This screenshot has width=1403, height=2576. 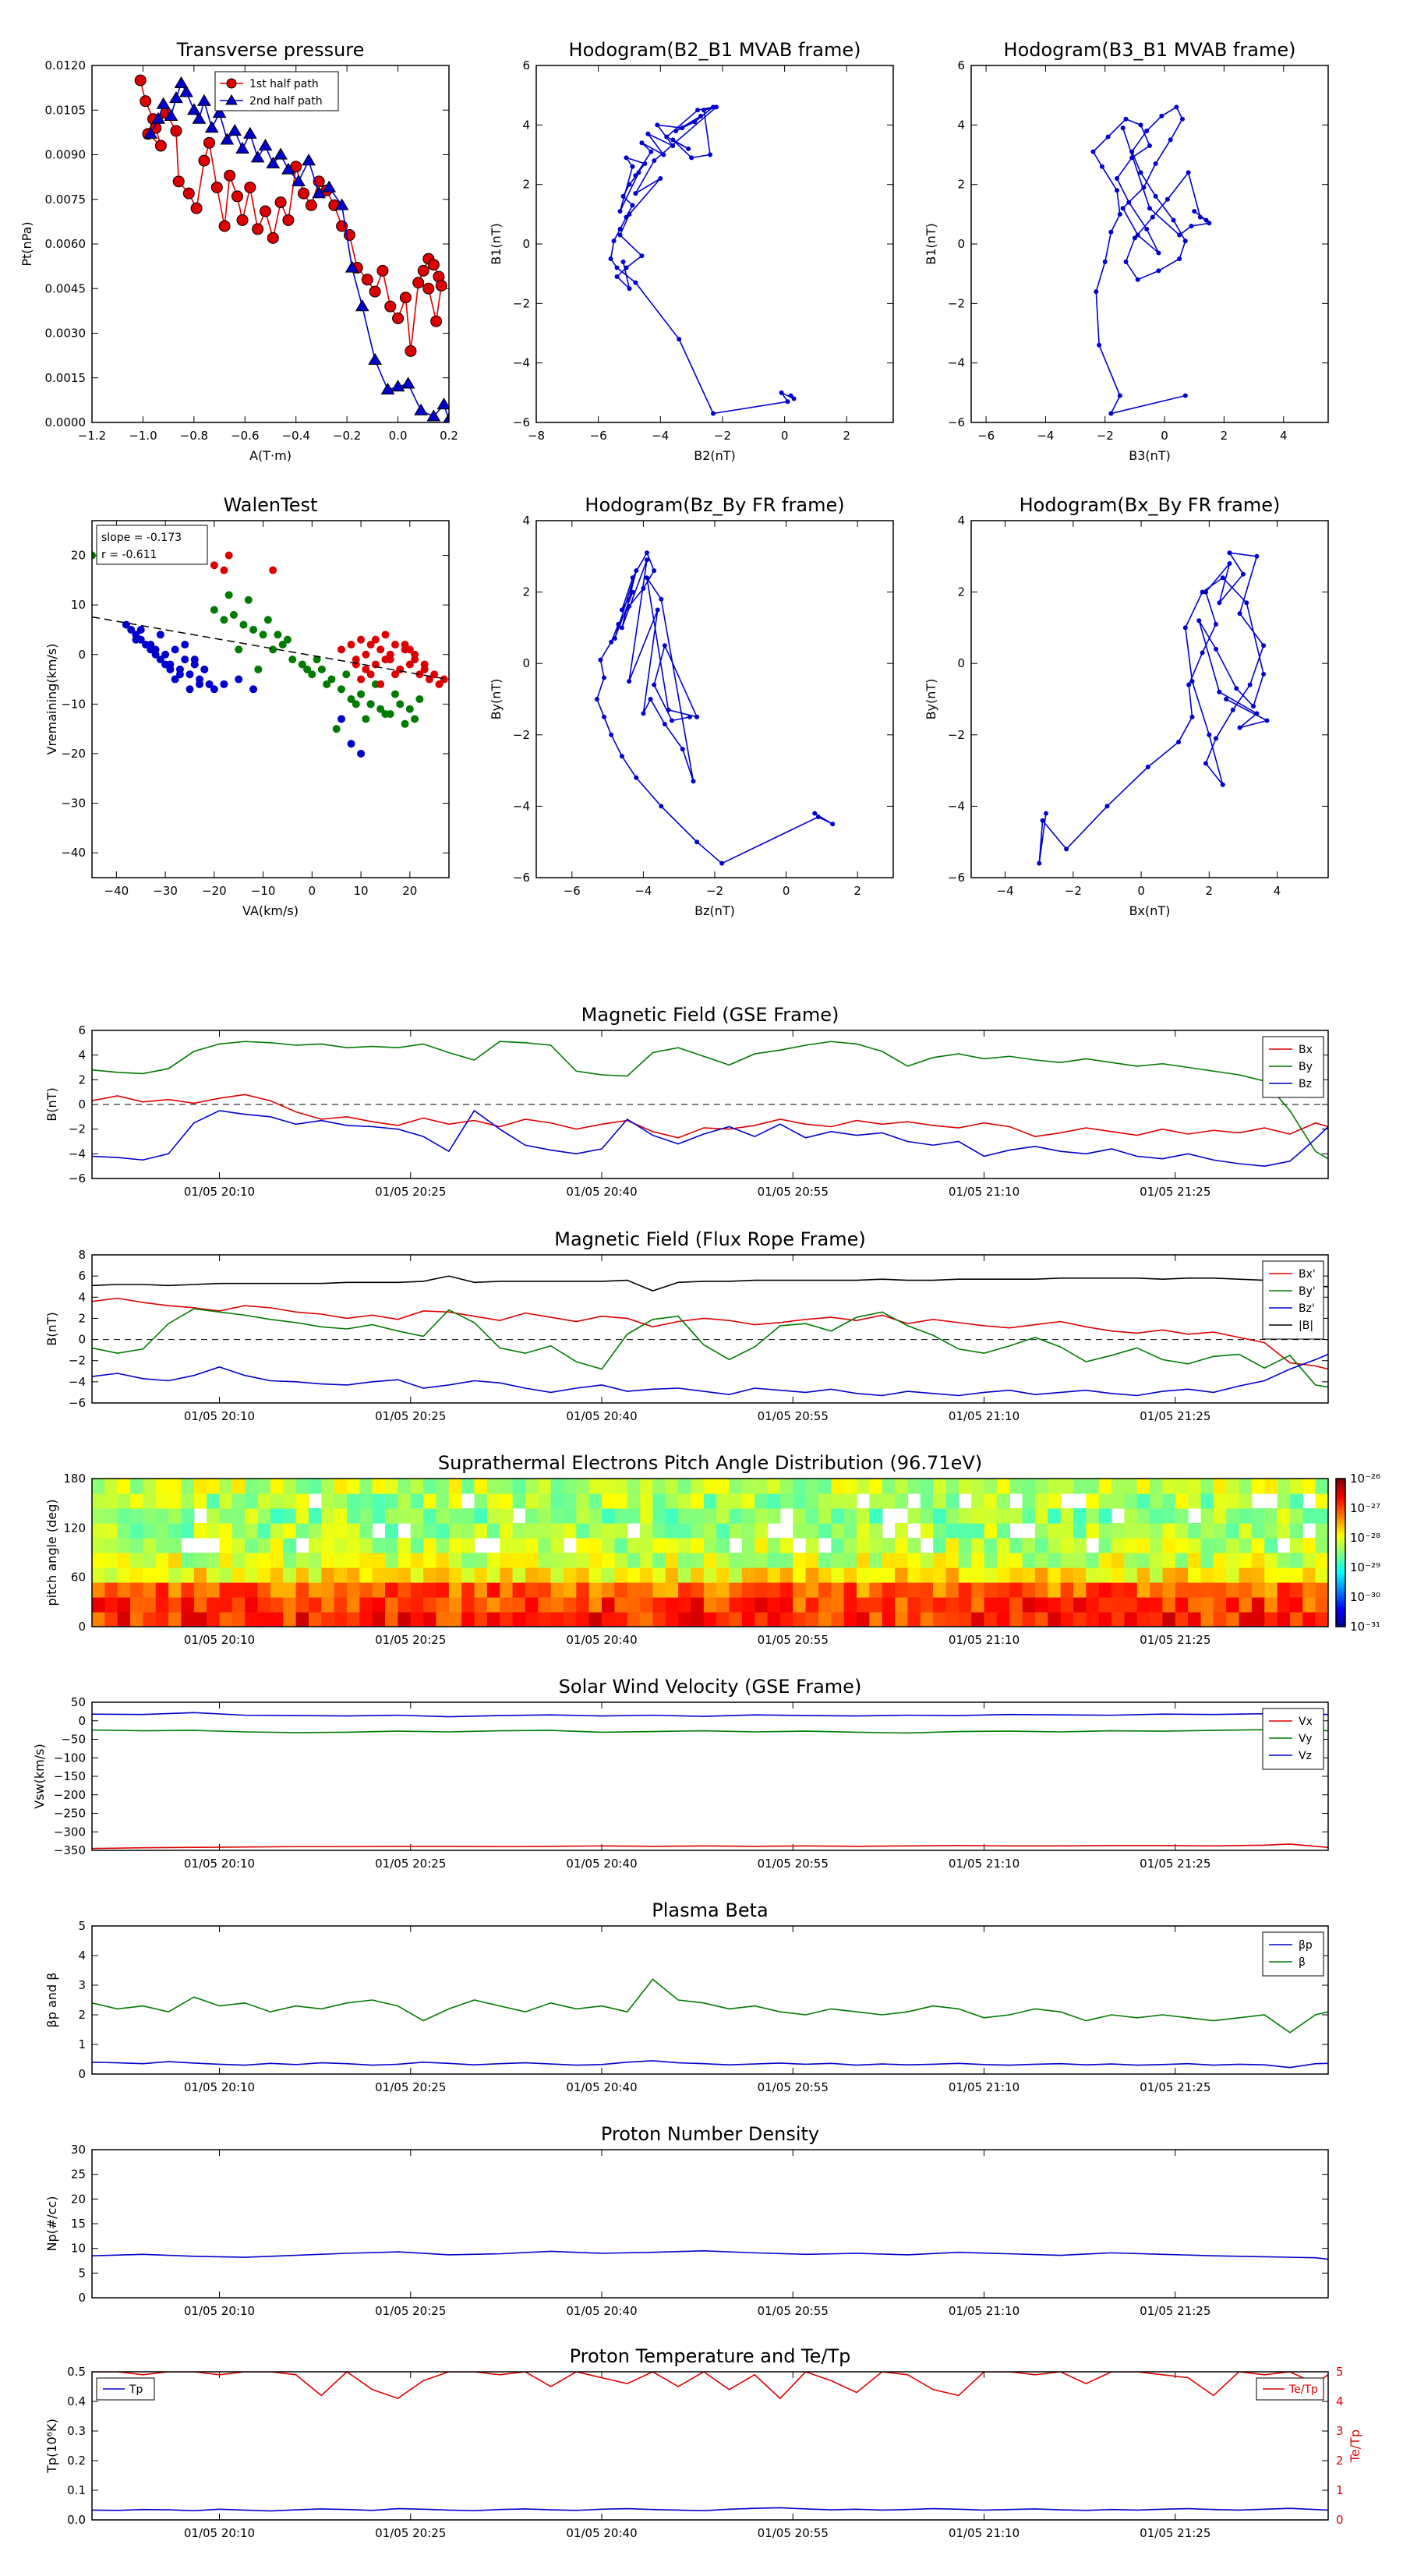 I want to click on legend-label: 2nd half path, so click(x=286, y=101).